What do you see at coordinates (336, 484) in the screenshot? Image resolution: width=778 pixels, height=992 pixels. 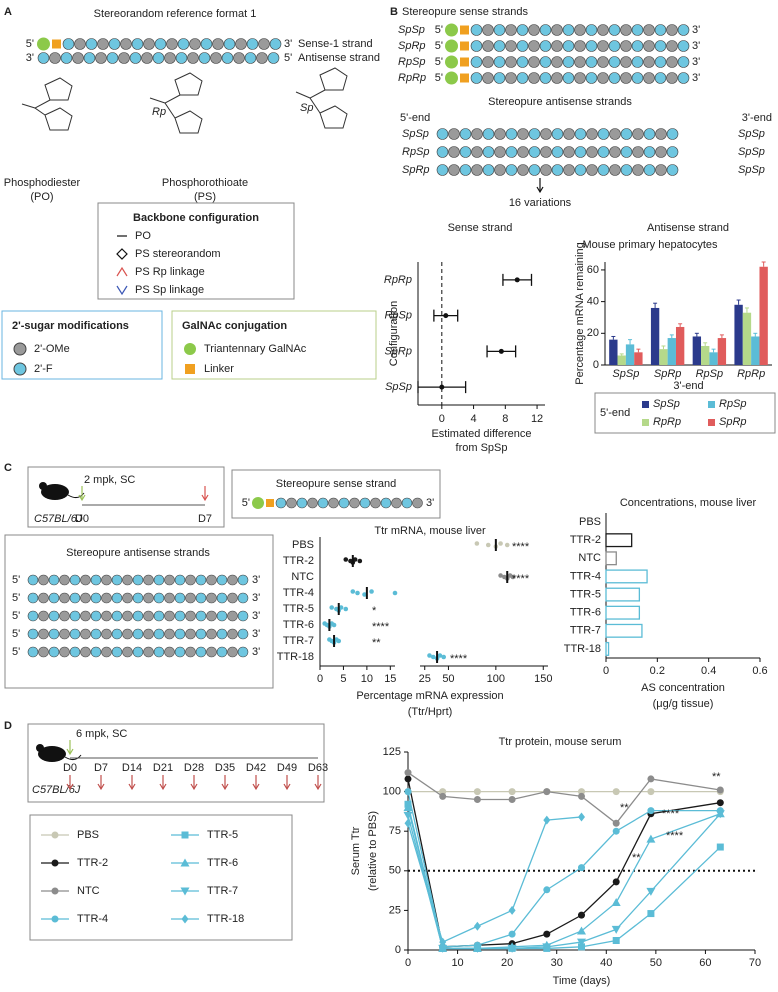 I see `label: Stereopure sense strand` at bounding box center [336, 484].